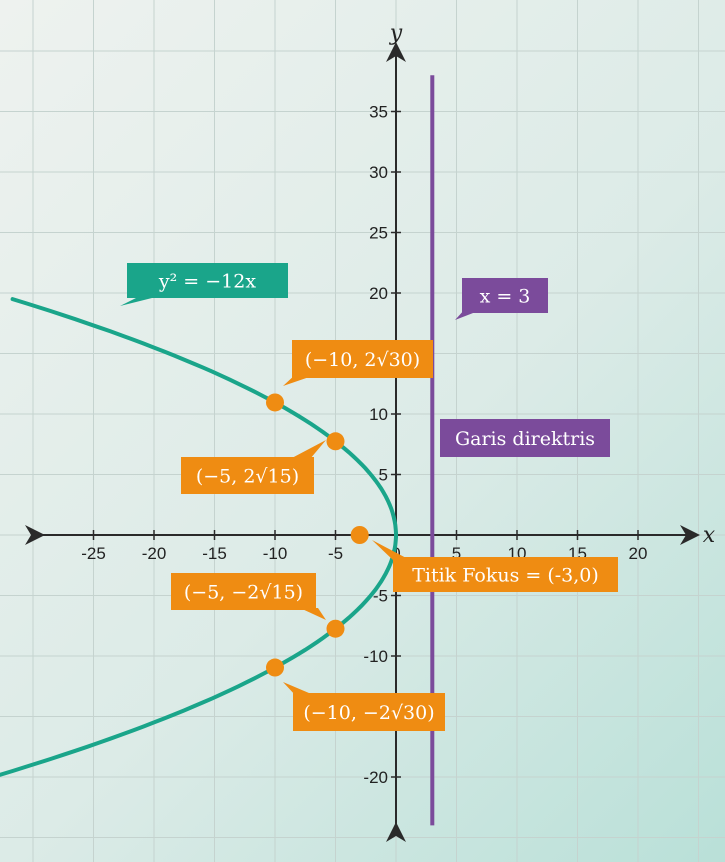  What do you see at coordinates (313, 614) in the screenshot?
I see `point-label-2-pointer` at bounding box center [313, 614].